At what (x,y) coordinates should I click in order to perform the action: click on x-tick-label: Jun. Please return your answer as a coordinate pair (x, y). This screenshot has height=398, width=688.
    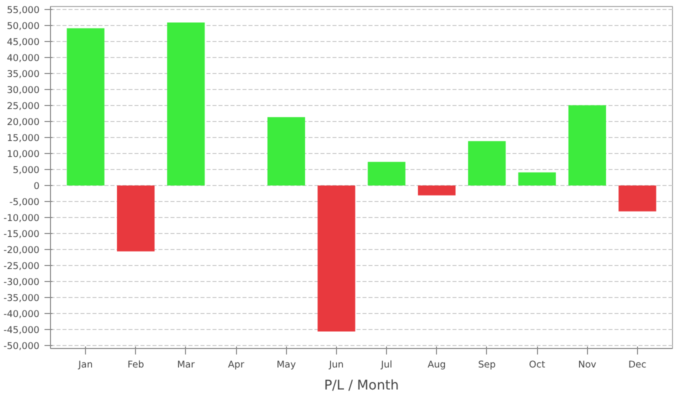
    Looking at the image, I should click on (336, 365).